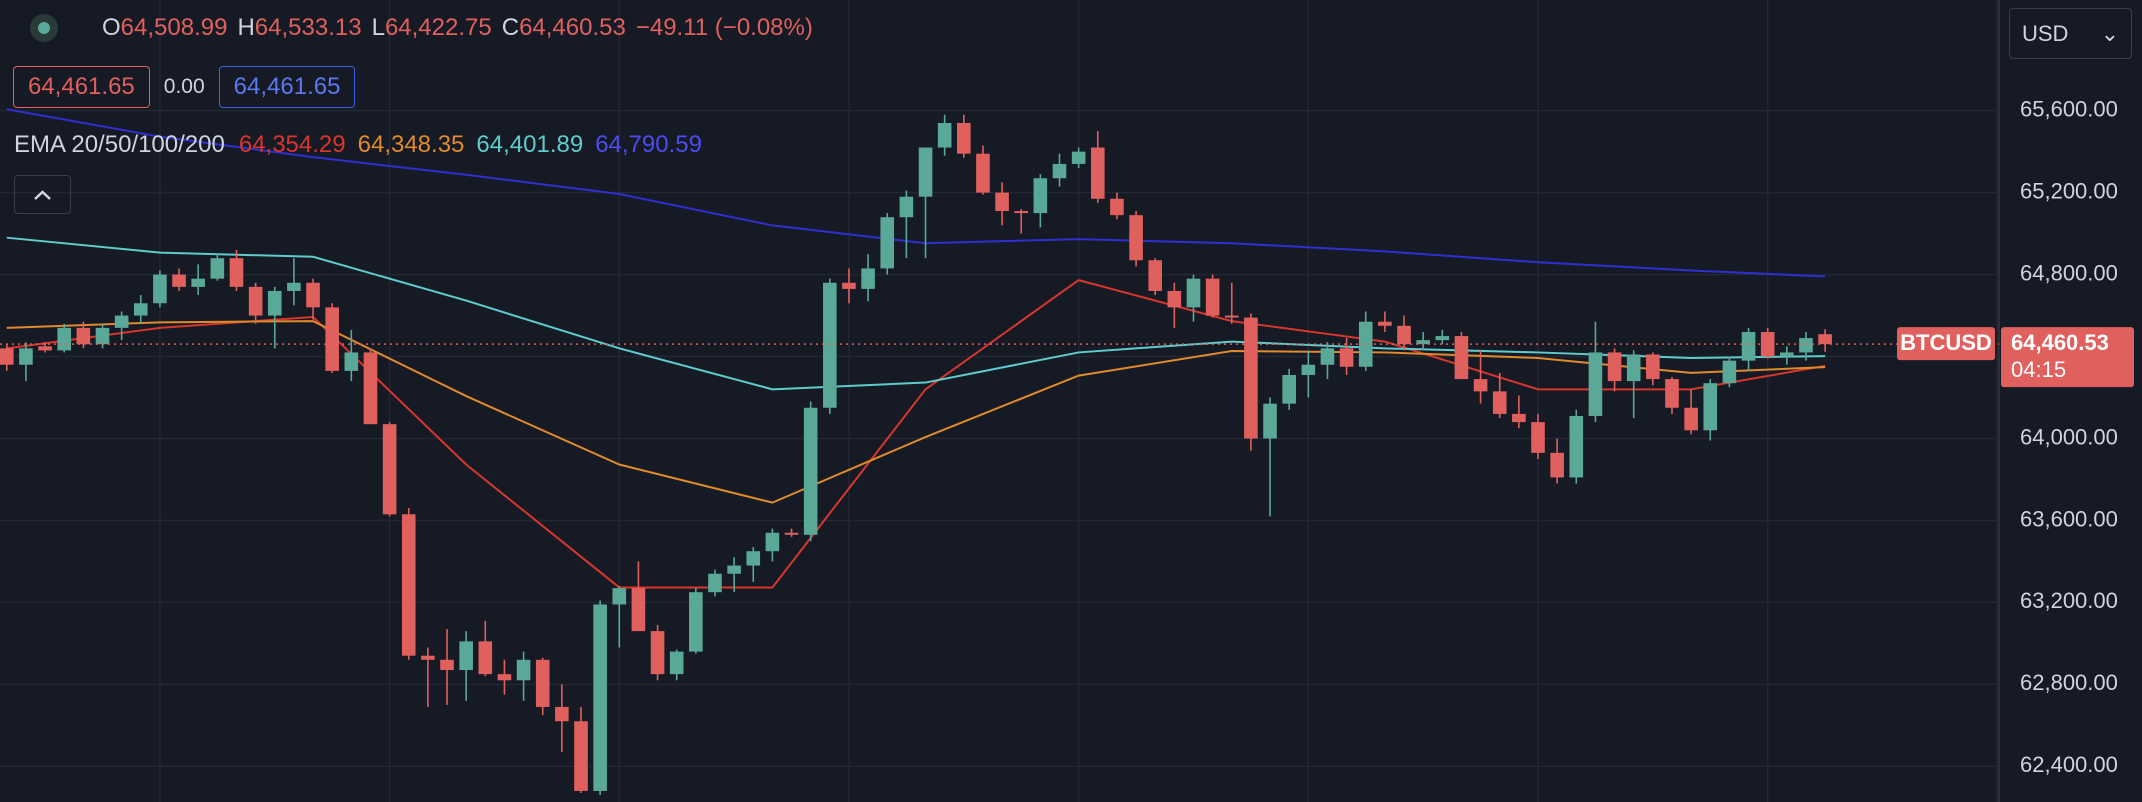  I want to click on ohlc-c: C64,460.53, so click(564, 28).